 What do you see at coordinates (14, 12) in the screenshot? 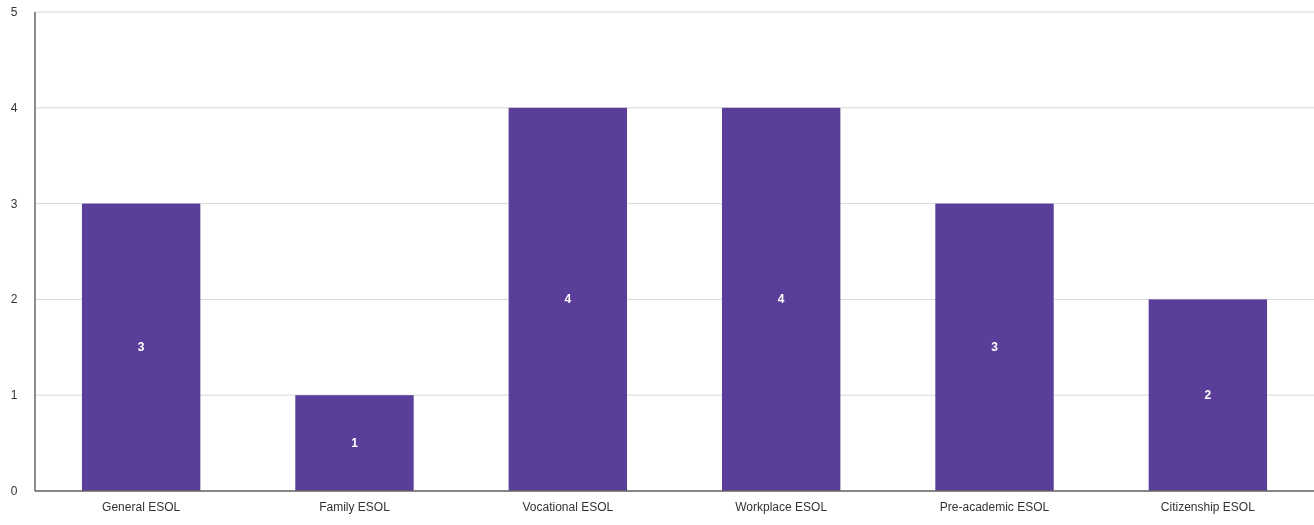
I see `y-tick-label: 5` at bounding box center [14, 12].